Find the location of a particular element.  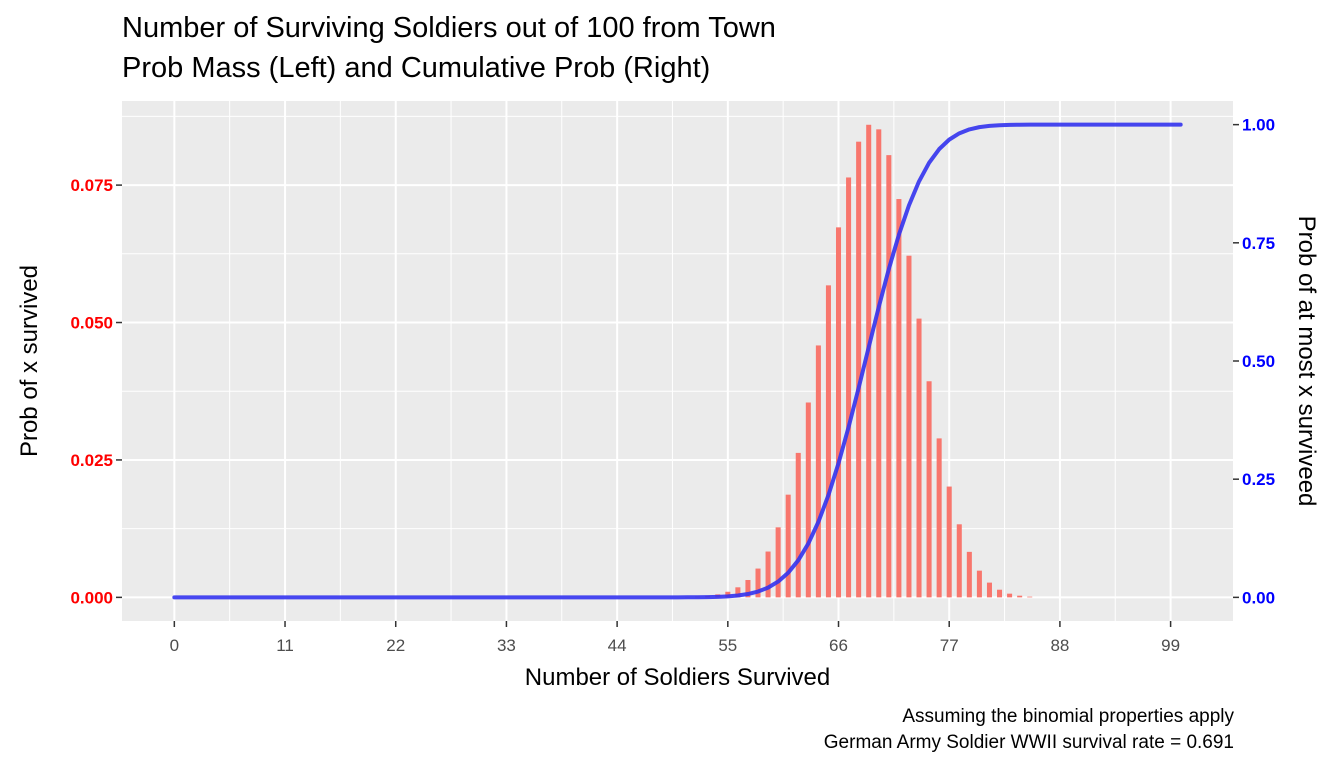

y-left-tick-label: 0.050 is located at coordinates (91, 323).